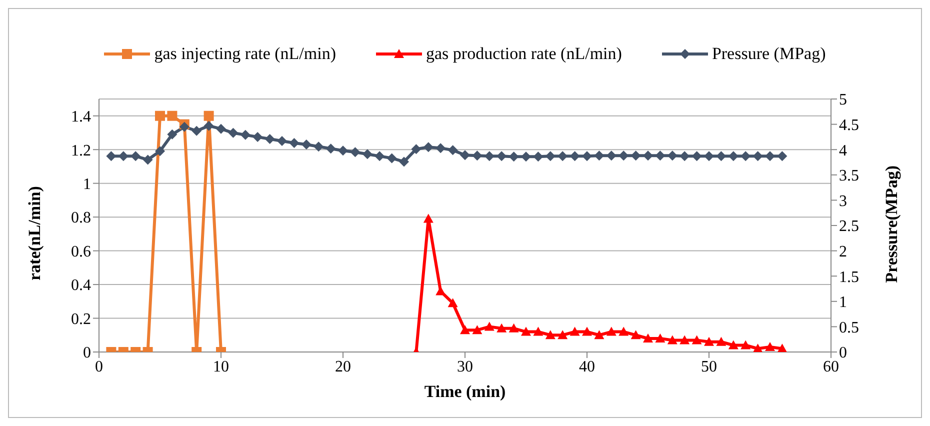  I want to click on y2-tick-label: 0.5, so click(849, 327).